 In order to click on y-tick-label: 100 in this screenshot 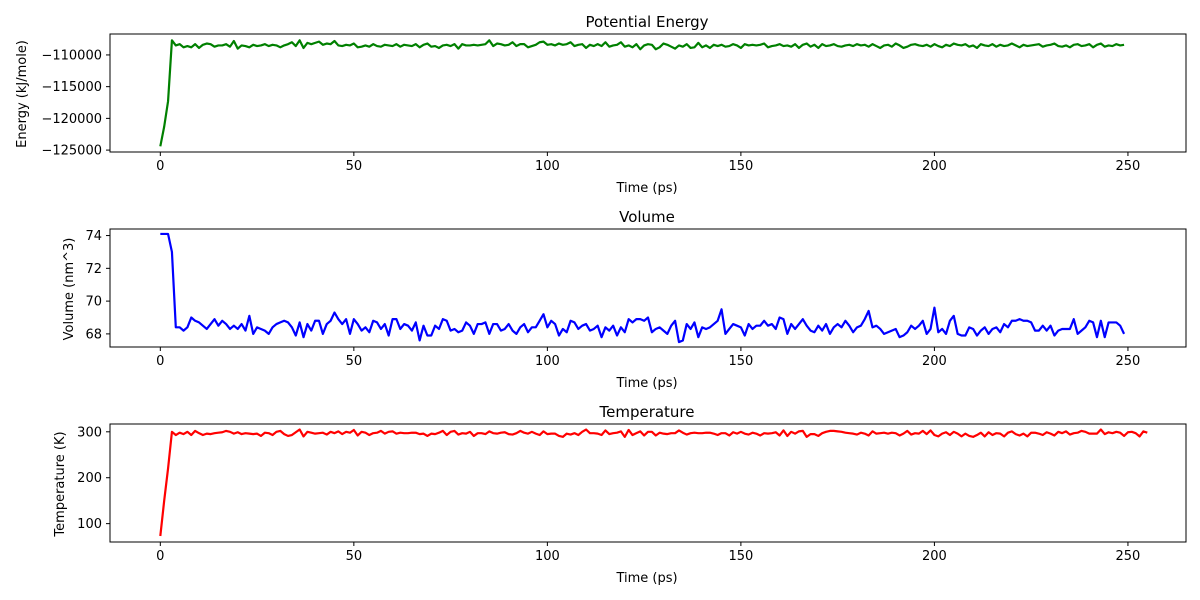, I will do `click(89, 524)`.